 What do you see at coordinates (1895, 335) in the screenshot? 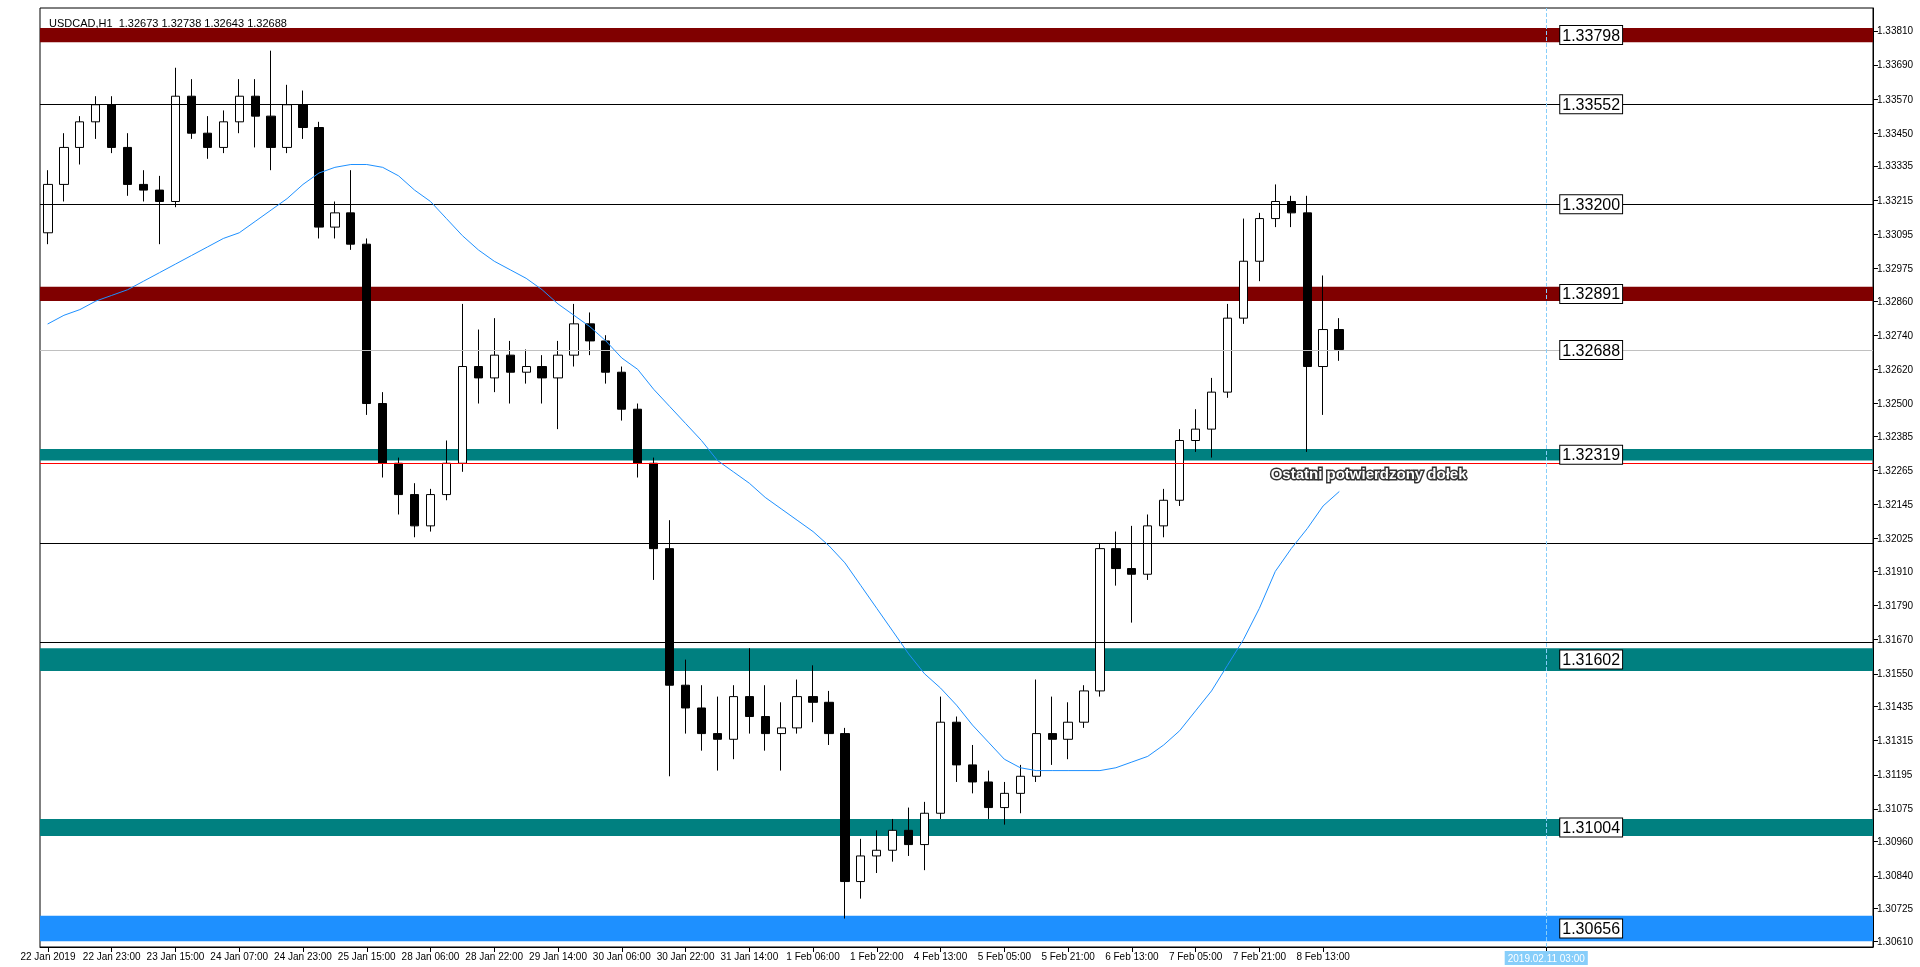
I see `y-tick-label: 1.32740` at bounding box center [1895, 335].